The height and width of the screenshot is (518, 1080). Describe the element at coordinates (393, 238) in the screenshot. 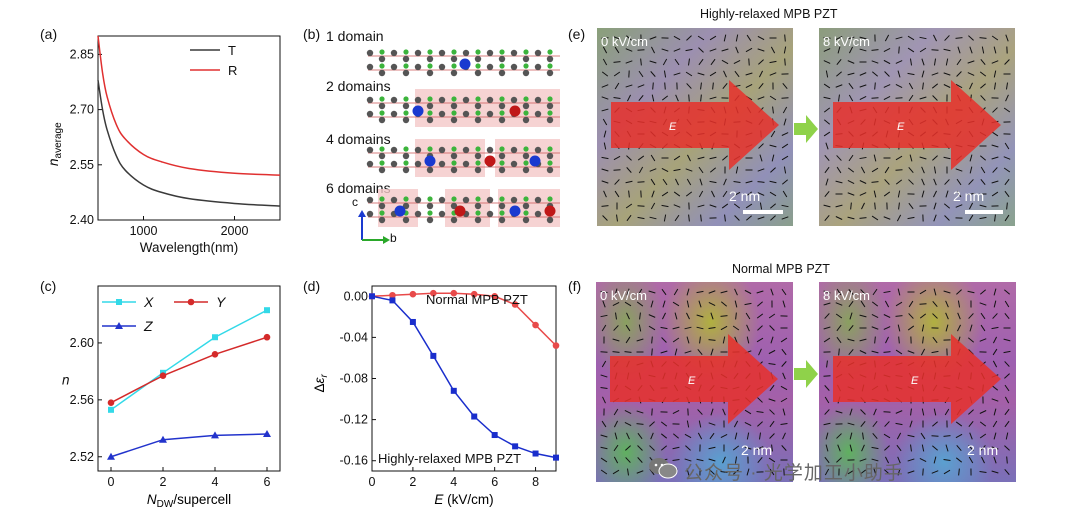

I see `axis-b-label: b` at that location.